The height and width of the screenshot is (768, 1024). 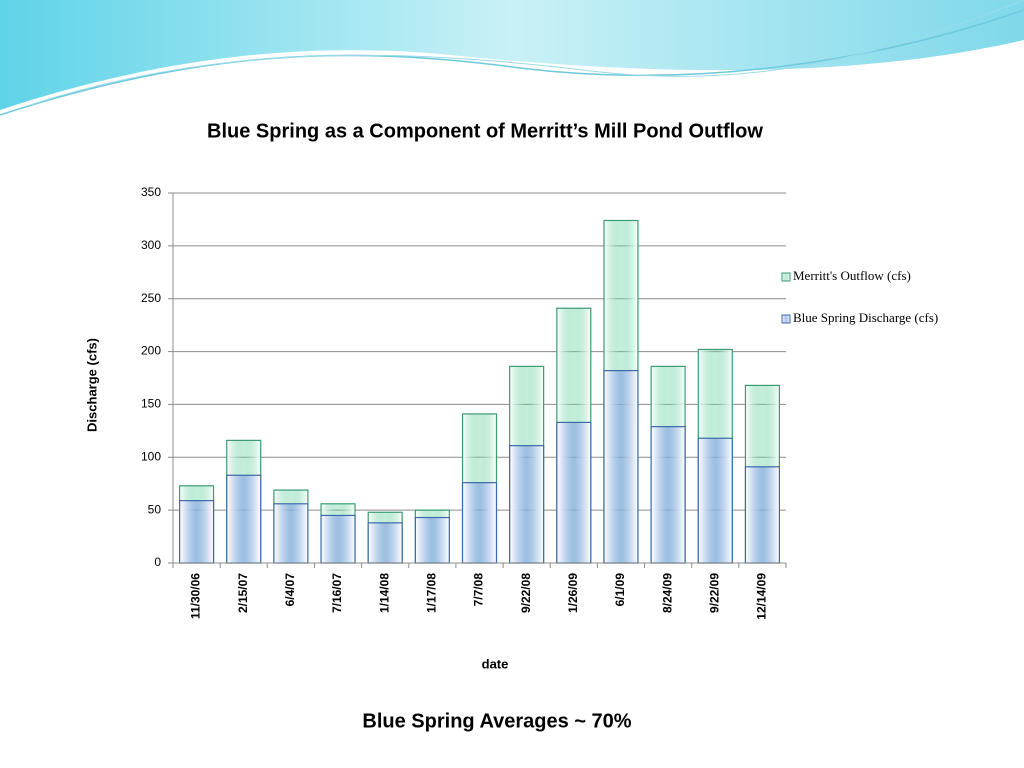 What do you see at coordinates (852, 275) in the screenshot?
I see `legend-label: Merritt's Outflow (cfs)` at bounding box center [852, 275].